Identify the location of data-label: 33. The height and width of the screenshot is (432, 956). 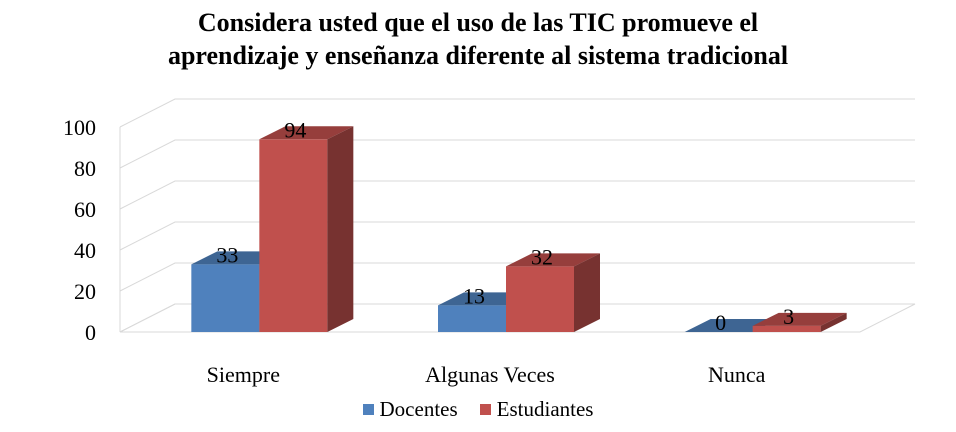
(227, 254).